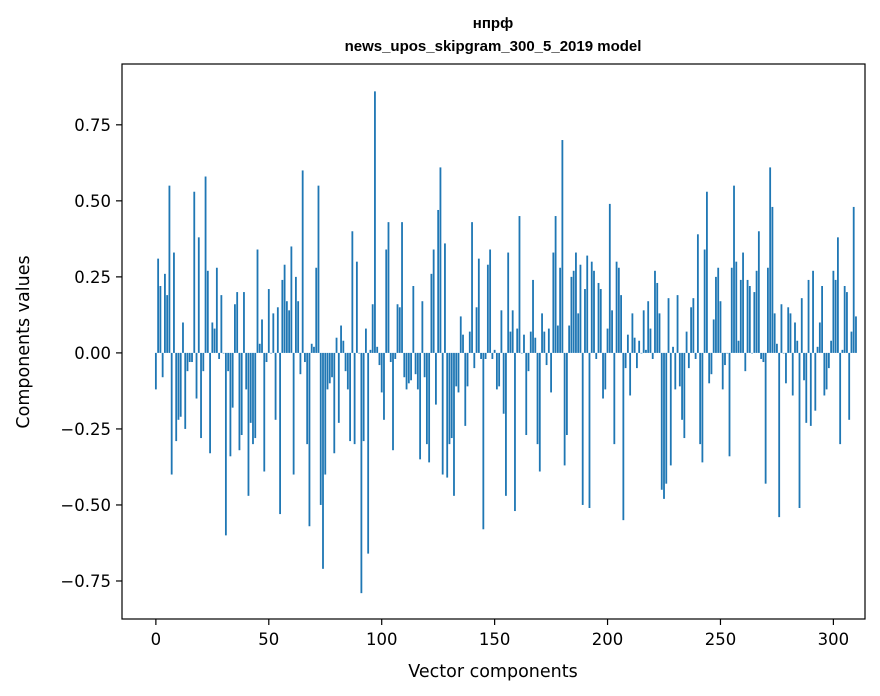  I want to click on x-axis-label: Vector components, so click(492, 672).